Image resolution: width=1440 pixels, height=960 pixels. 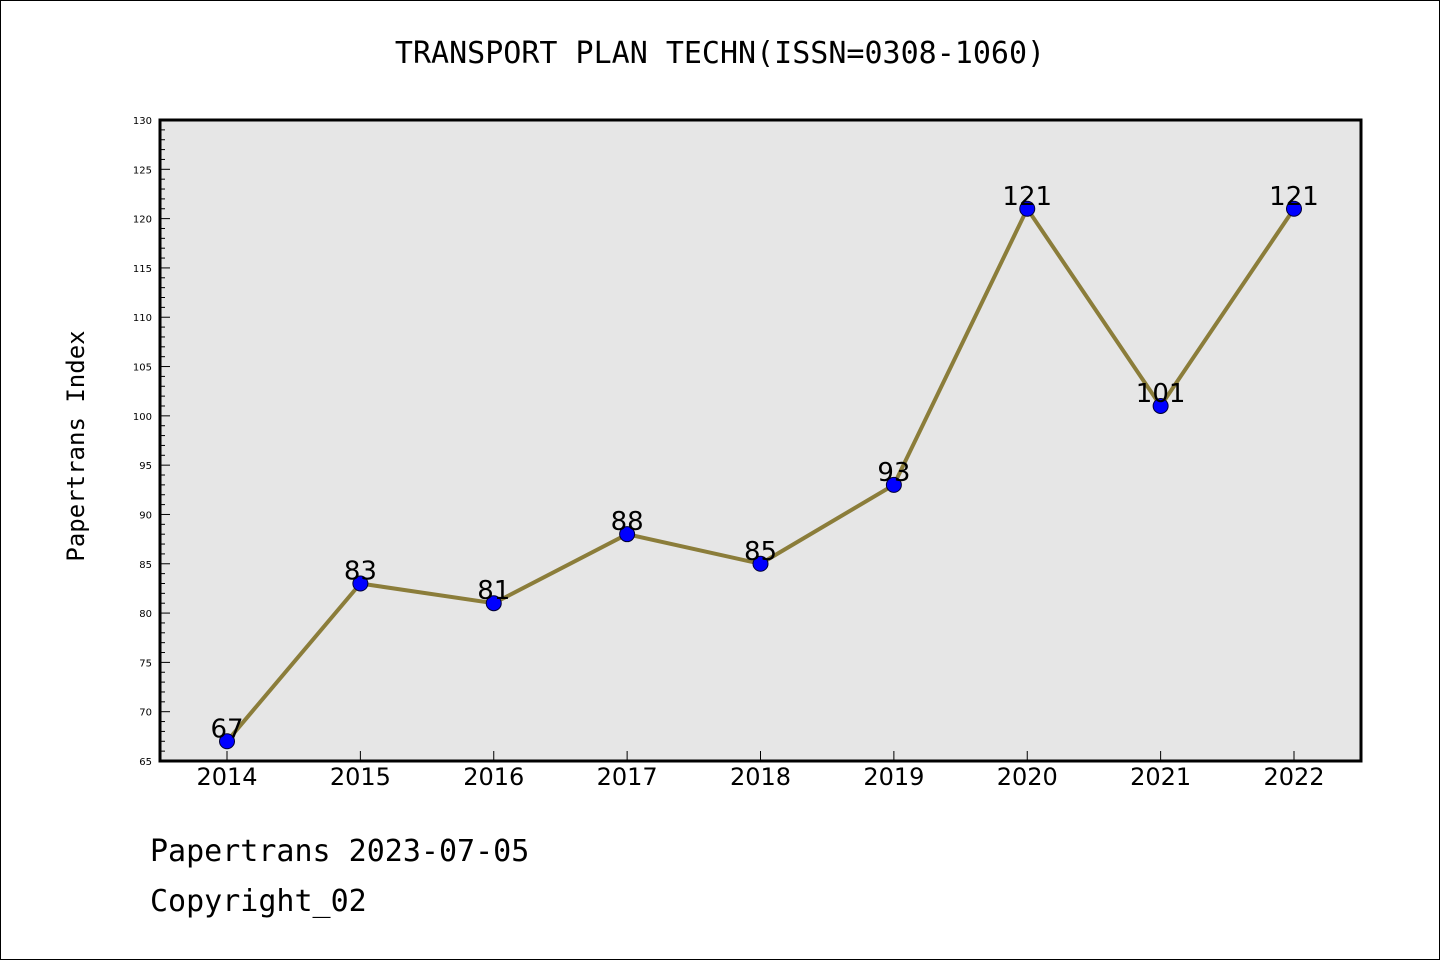 I want to click on data-label: 81, so click(x=493, y=591).